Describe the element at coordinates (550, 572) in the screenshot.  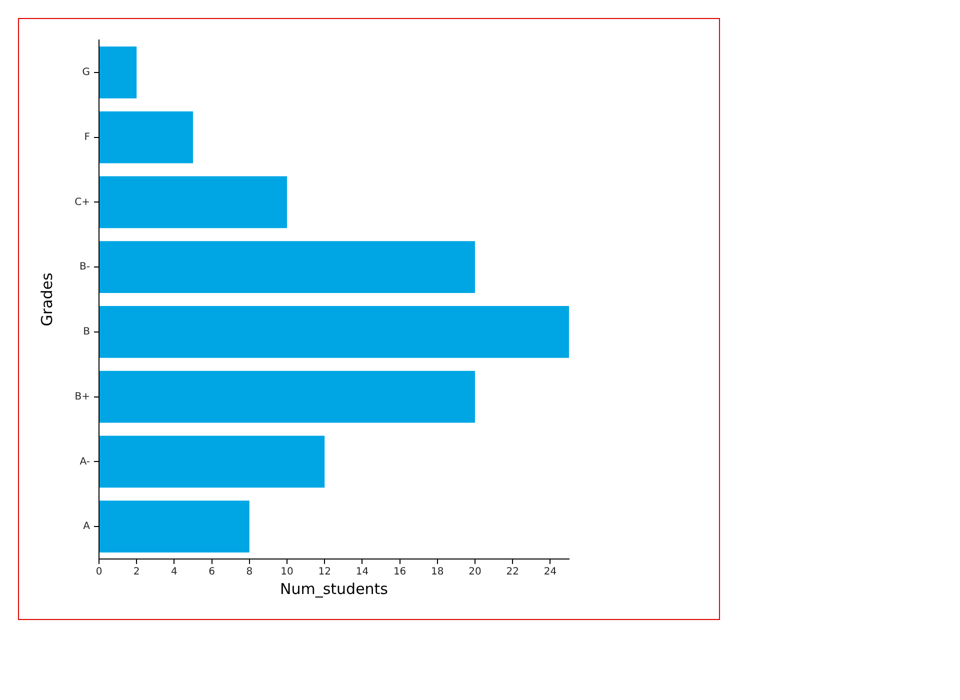
I see `x-tick-label: 24` at that location.